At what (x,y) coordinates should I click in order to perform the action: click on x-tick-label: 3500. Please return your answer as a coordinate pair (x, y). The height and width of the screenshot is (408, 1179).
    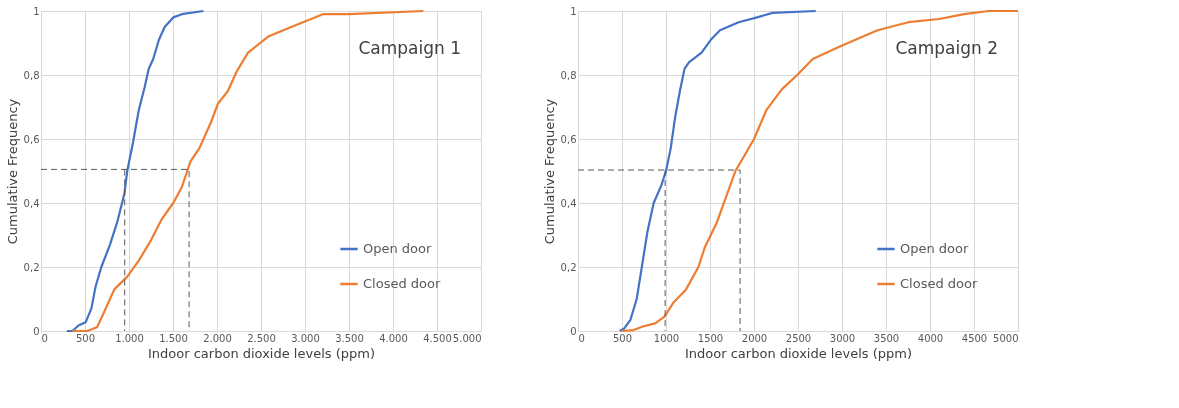
    Looking at the image, I should click on (886, 338).